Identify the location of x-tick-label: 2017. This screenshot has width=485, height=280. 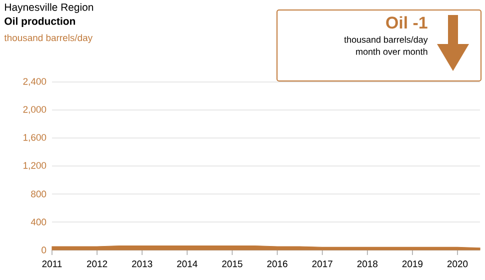
(322, 264).